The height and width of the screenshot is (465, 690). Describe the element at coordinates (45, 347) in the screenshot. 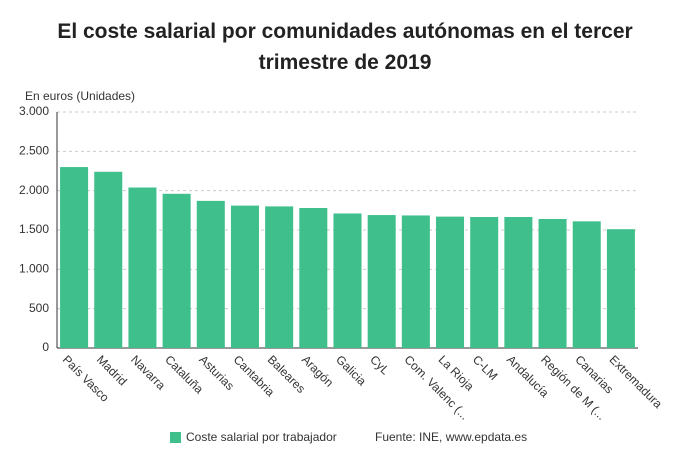

I see `y-tick-label: 0` at that location.